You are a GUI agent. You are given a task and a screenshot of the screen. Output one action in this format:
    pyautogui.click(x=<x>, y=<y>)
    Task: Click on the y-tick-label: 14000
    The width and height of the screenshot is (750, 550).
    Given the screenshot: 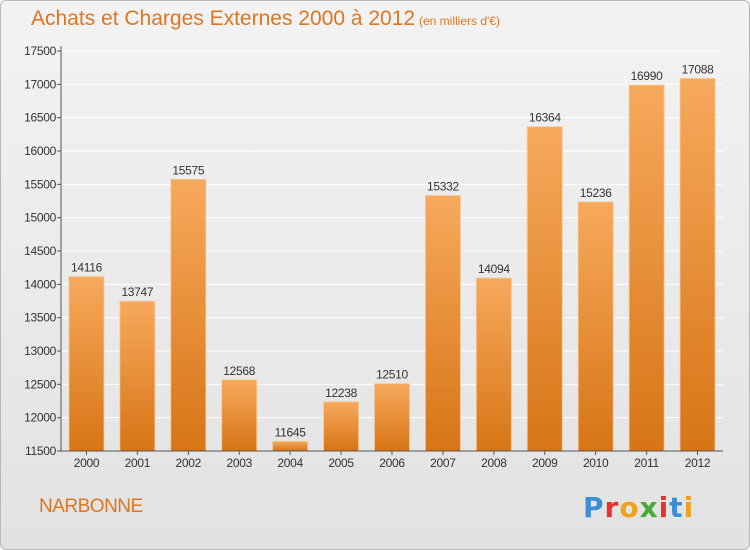 What is the action you would take?
    pyautogui.click(x=40, y=284)
    